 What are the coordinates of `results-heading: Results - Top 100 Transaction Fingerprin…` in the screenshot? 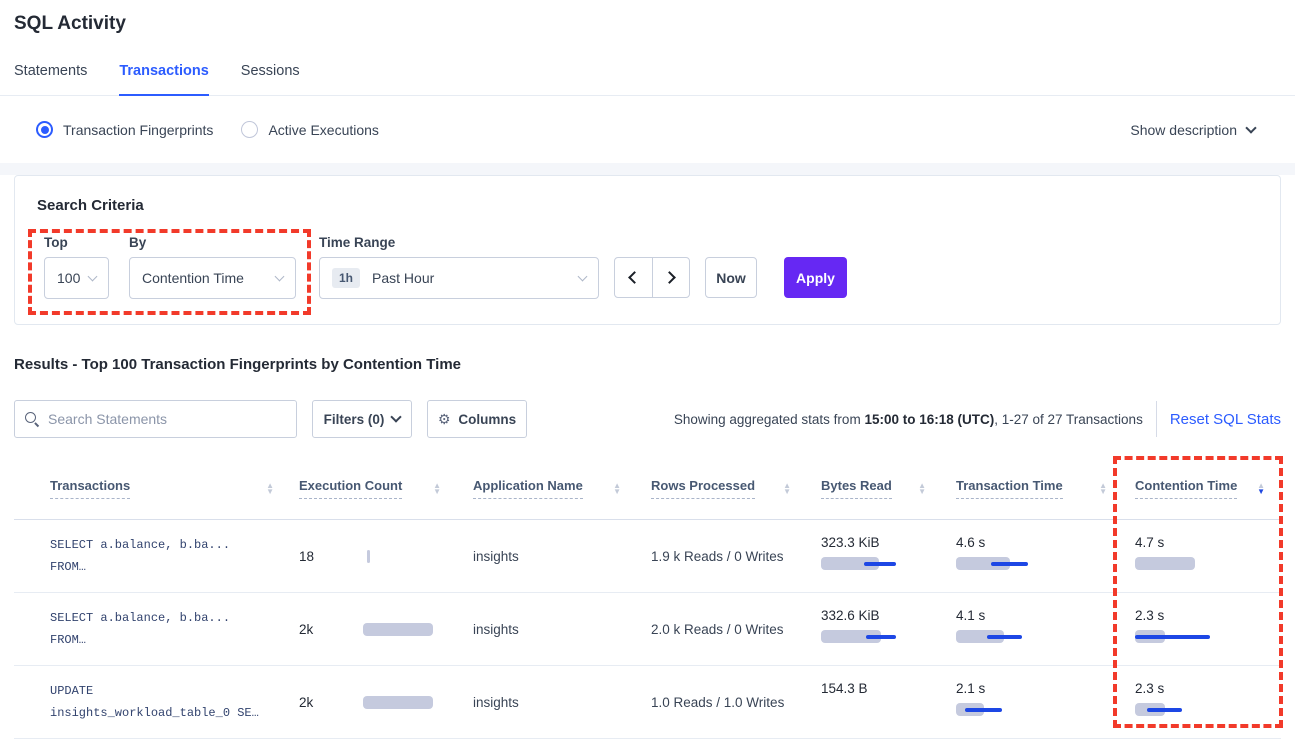 It's located at (238, 364).